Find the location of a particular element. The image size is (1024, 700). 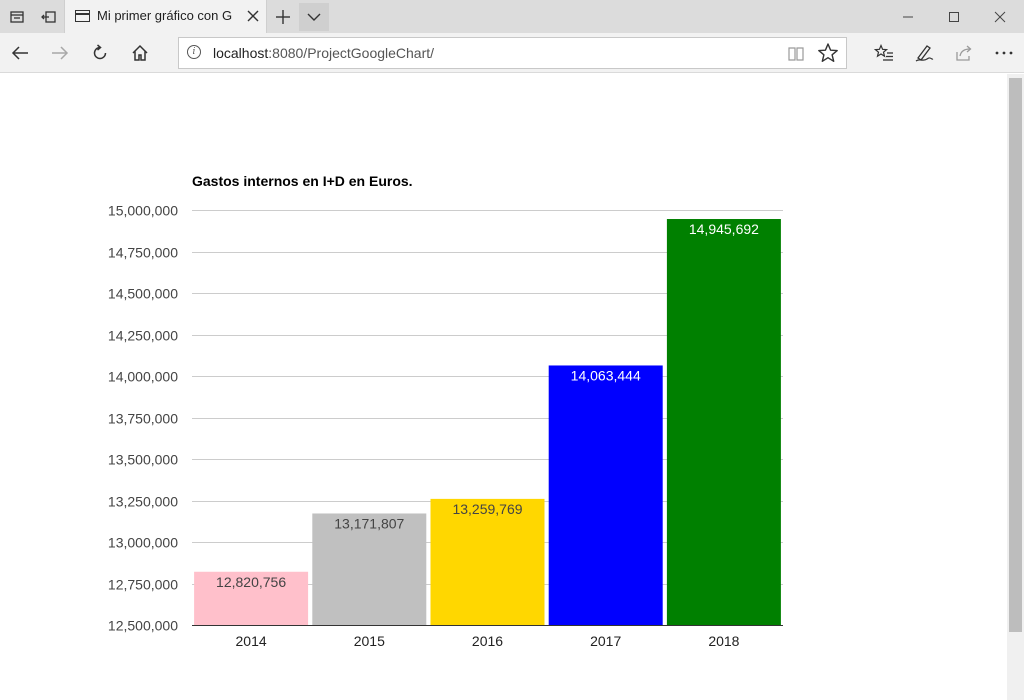

star-icon is located at coordinates (828, 53).